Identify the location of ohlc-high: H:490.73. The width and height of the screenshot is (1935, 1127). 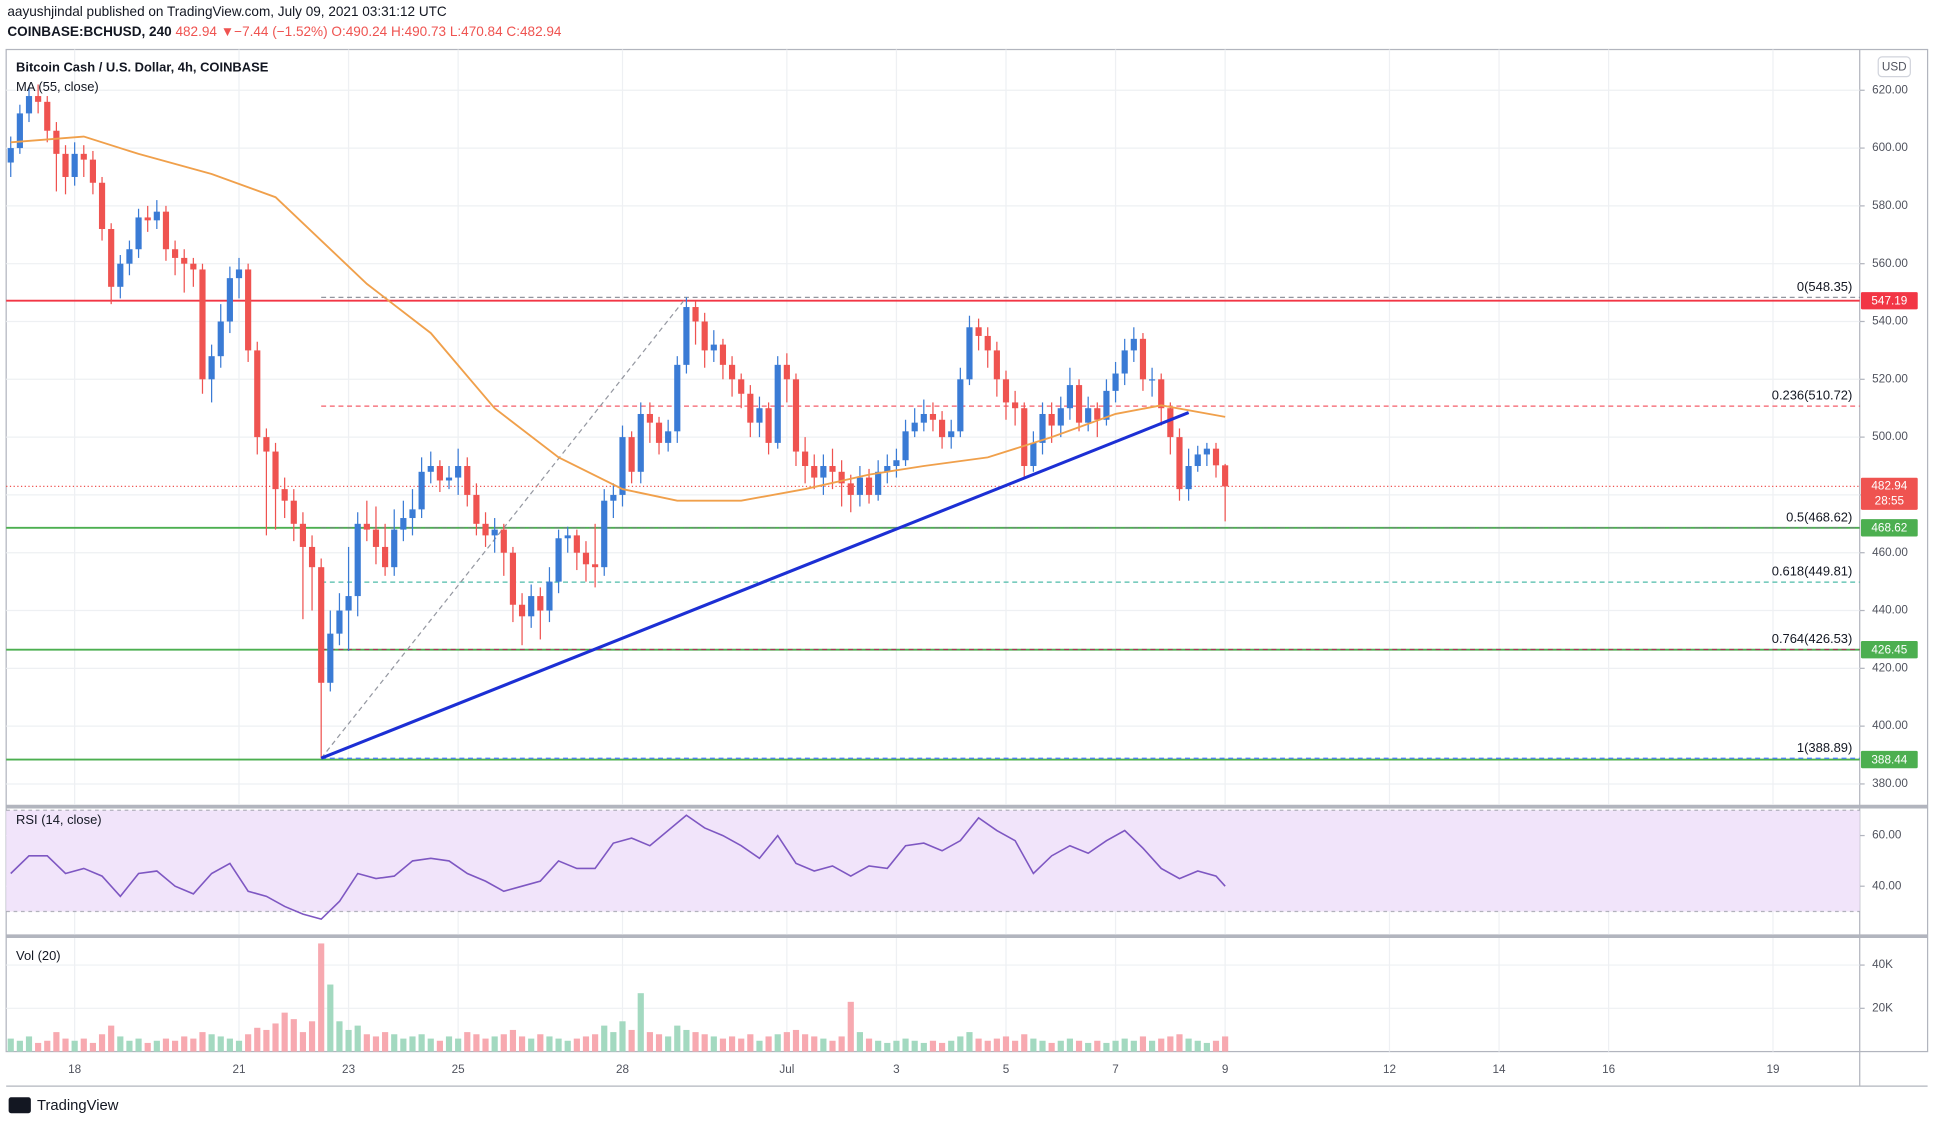
(418, 31).